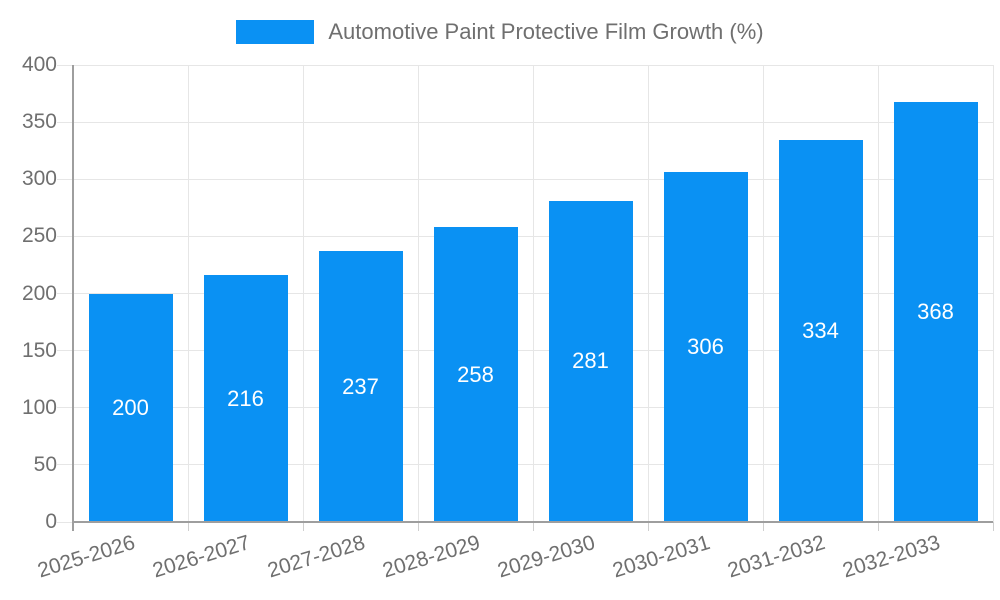 Image resolution: width=1000 pixels, height=600 pixels. I want to click on bar-value-label: 237, so click(360, 386).